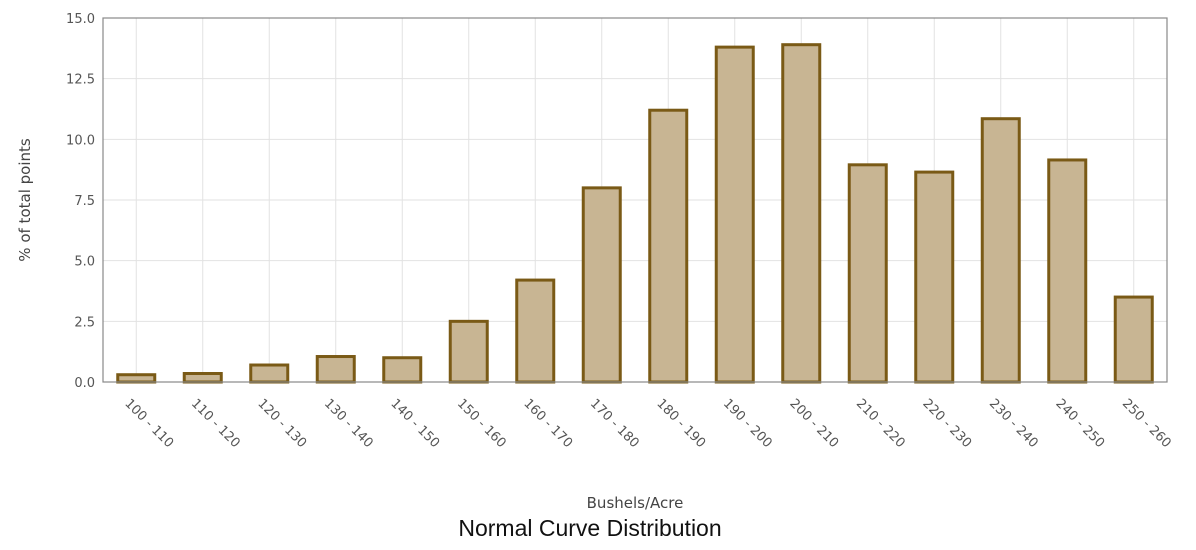 The image size is (1196, 550). What do you see at coordinates (635, 503) in the screenshot?
I see `x-axis-title: Bushels/Acre` at bounding box center [635, 503].